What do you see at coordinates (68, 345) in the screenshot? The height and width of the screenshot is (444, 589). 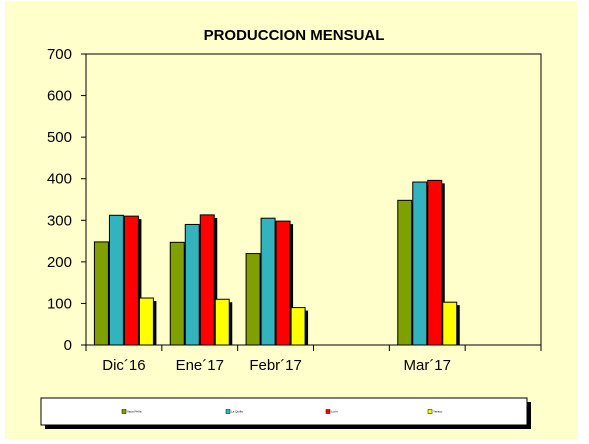 I see `y-tick-label: 0` at bounding box center [68, 345].